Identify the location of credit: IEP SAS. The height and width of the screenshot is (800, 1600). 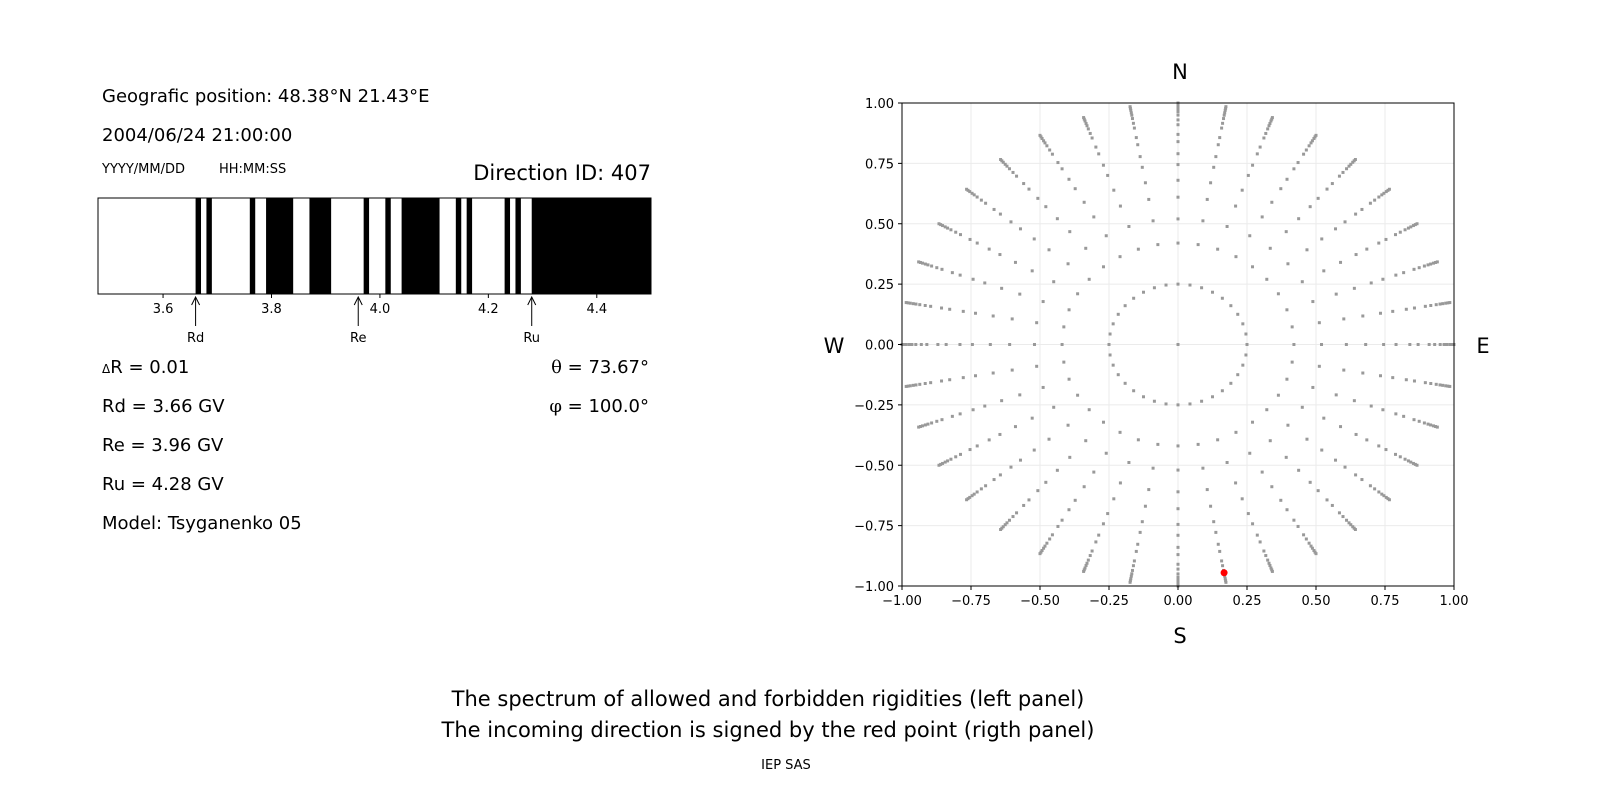
(786, 765).